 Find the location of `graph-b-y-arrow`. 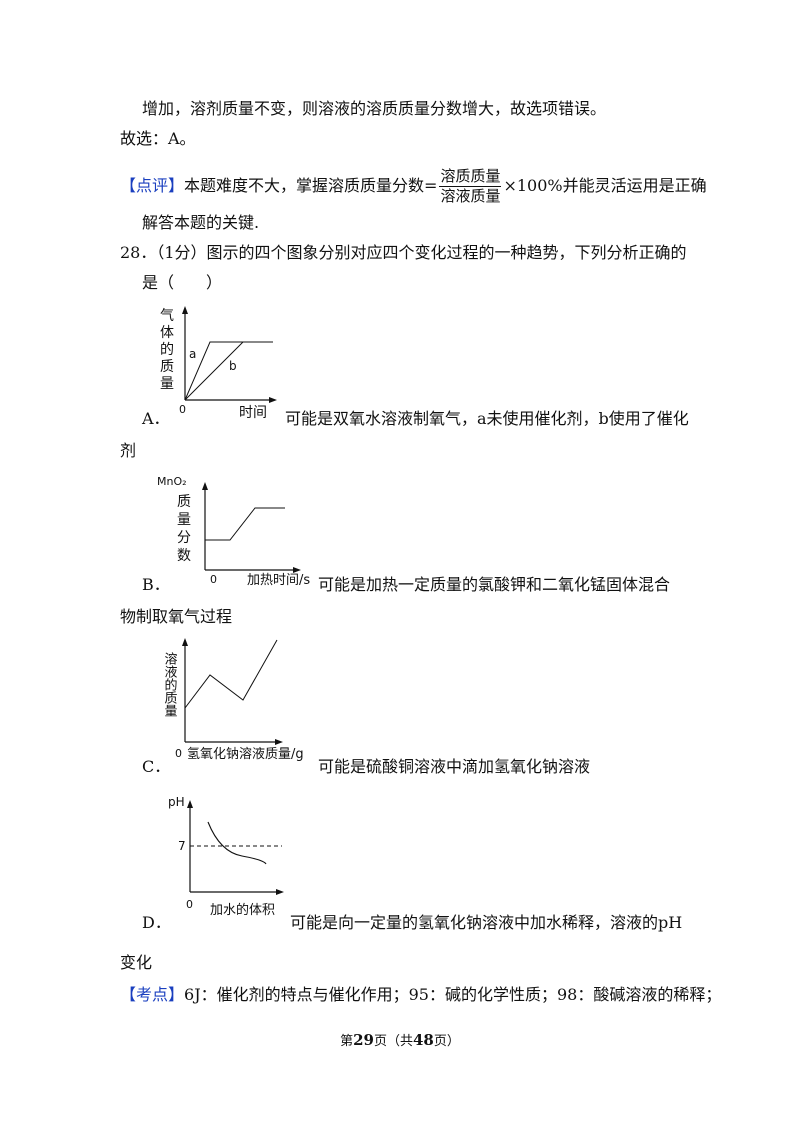

graph-b-y-arrow is located at coordinates (205, 486).